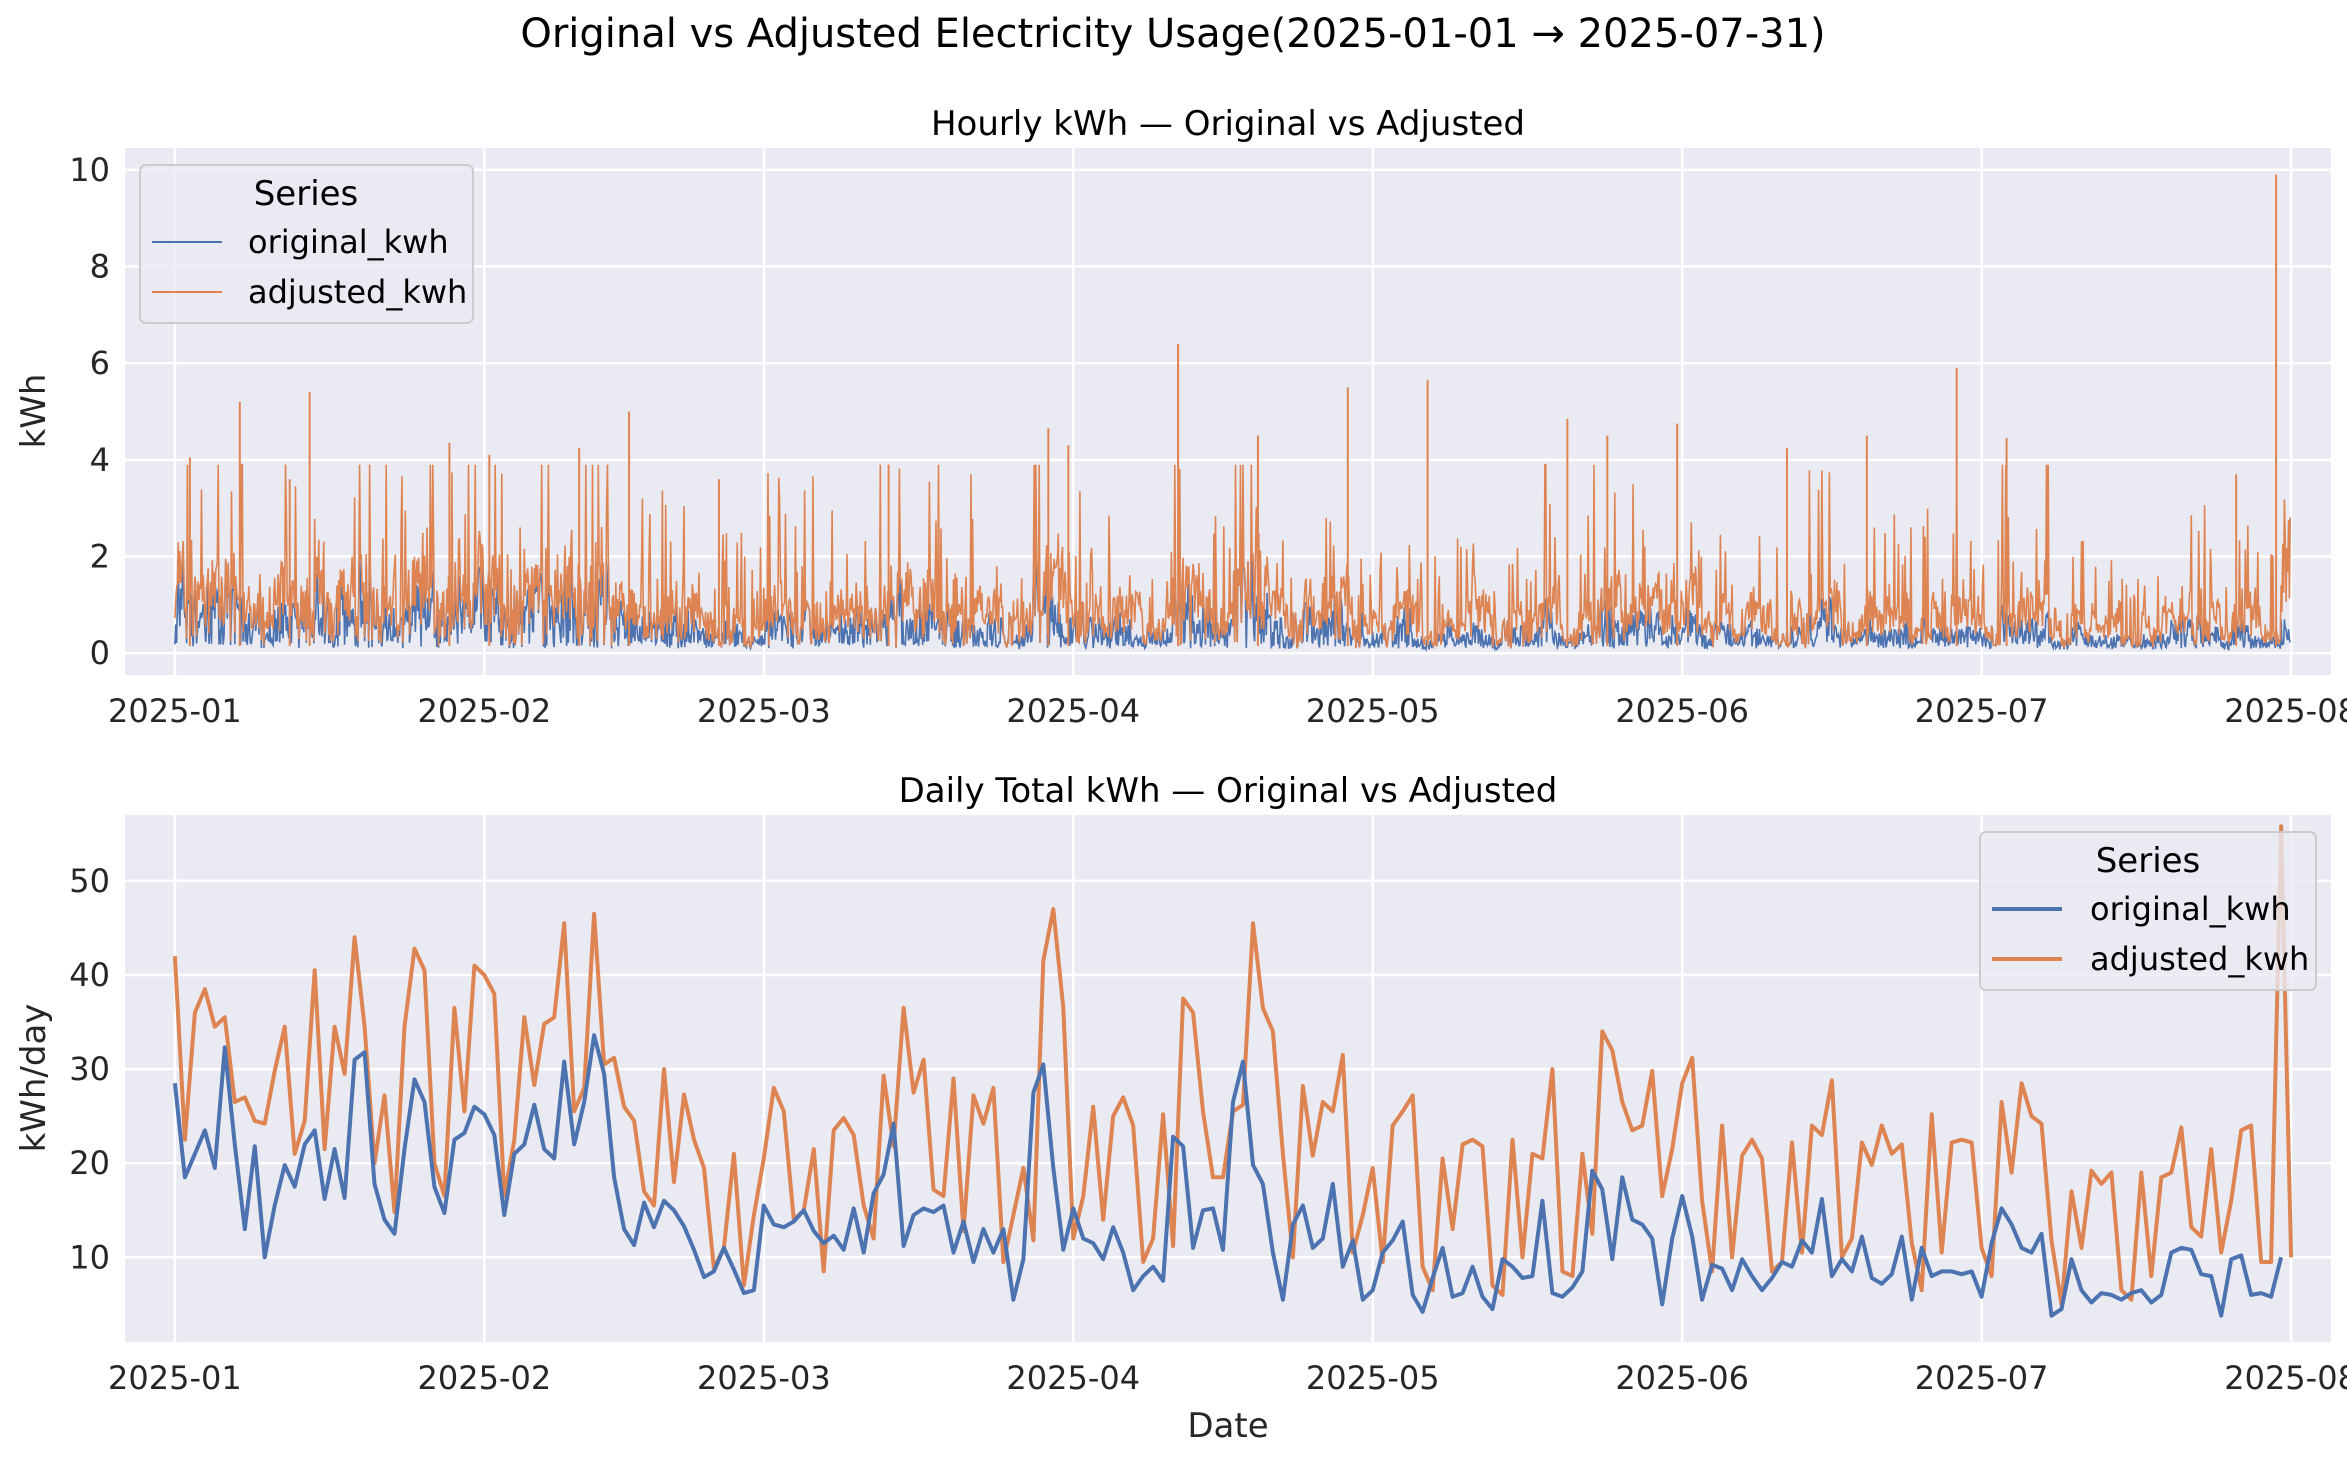 The height and width of the screenshot is (1457, 2347). I want to click on daily-y-tick-label: 40, so click(89, 975).